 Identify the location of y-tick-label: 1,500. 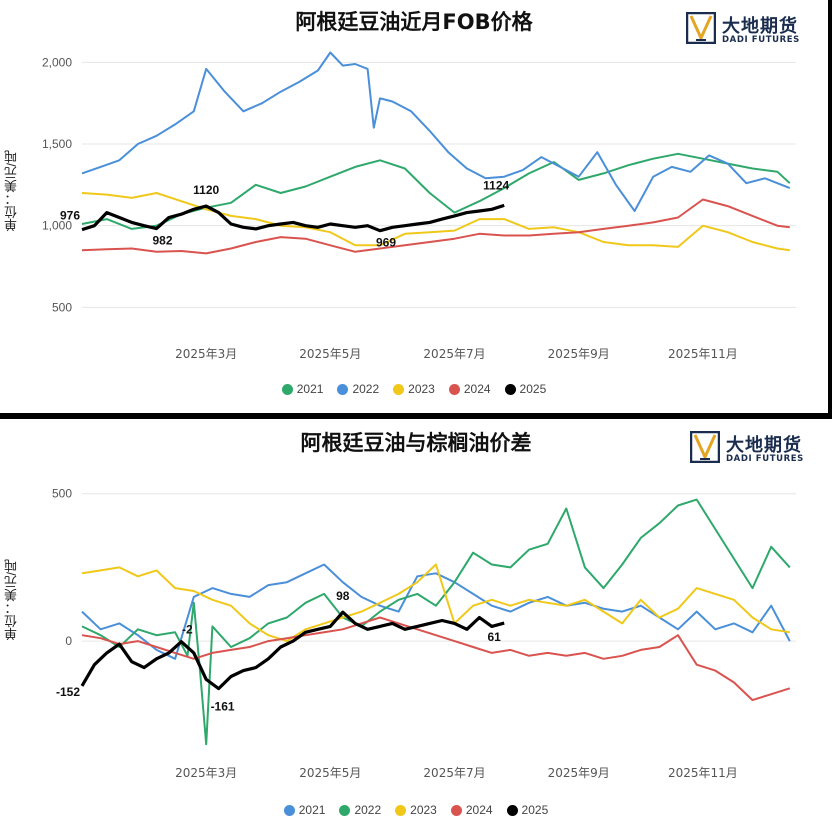
(57, 144).